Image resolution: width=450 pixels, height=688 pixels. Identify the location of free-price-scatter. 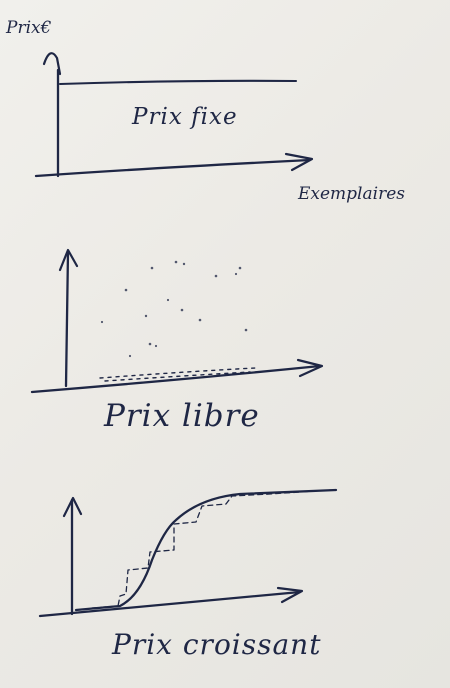
(174, 309).